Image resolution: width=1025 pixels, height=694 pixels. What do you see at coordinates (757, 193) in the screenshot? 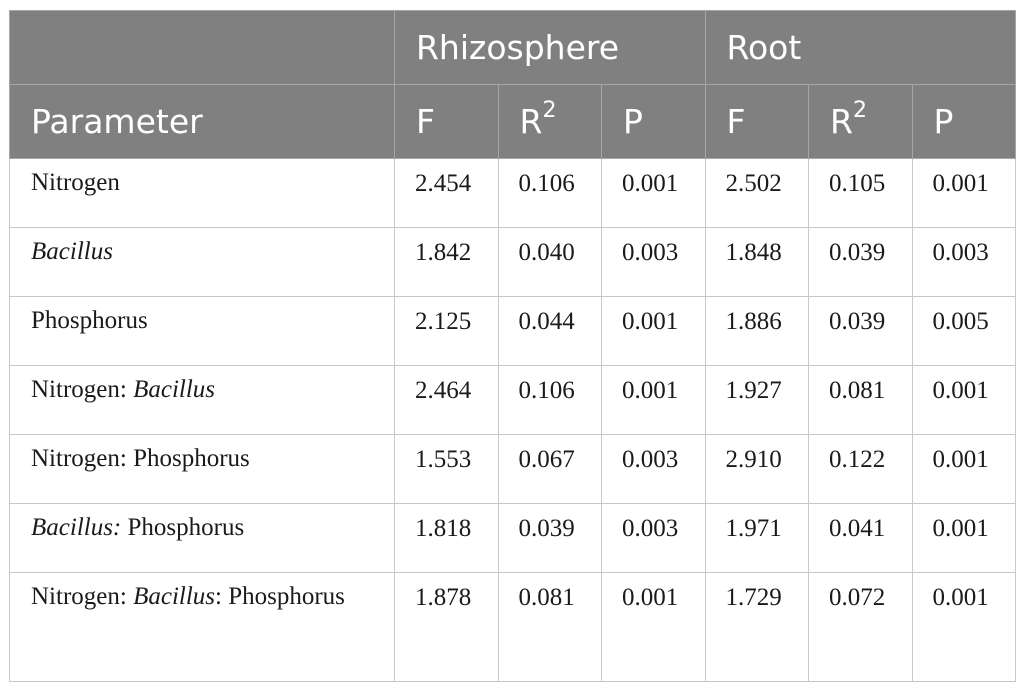
I see `value-cell-root-f: 2.502` at bounding box center [757, 193].